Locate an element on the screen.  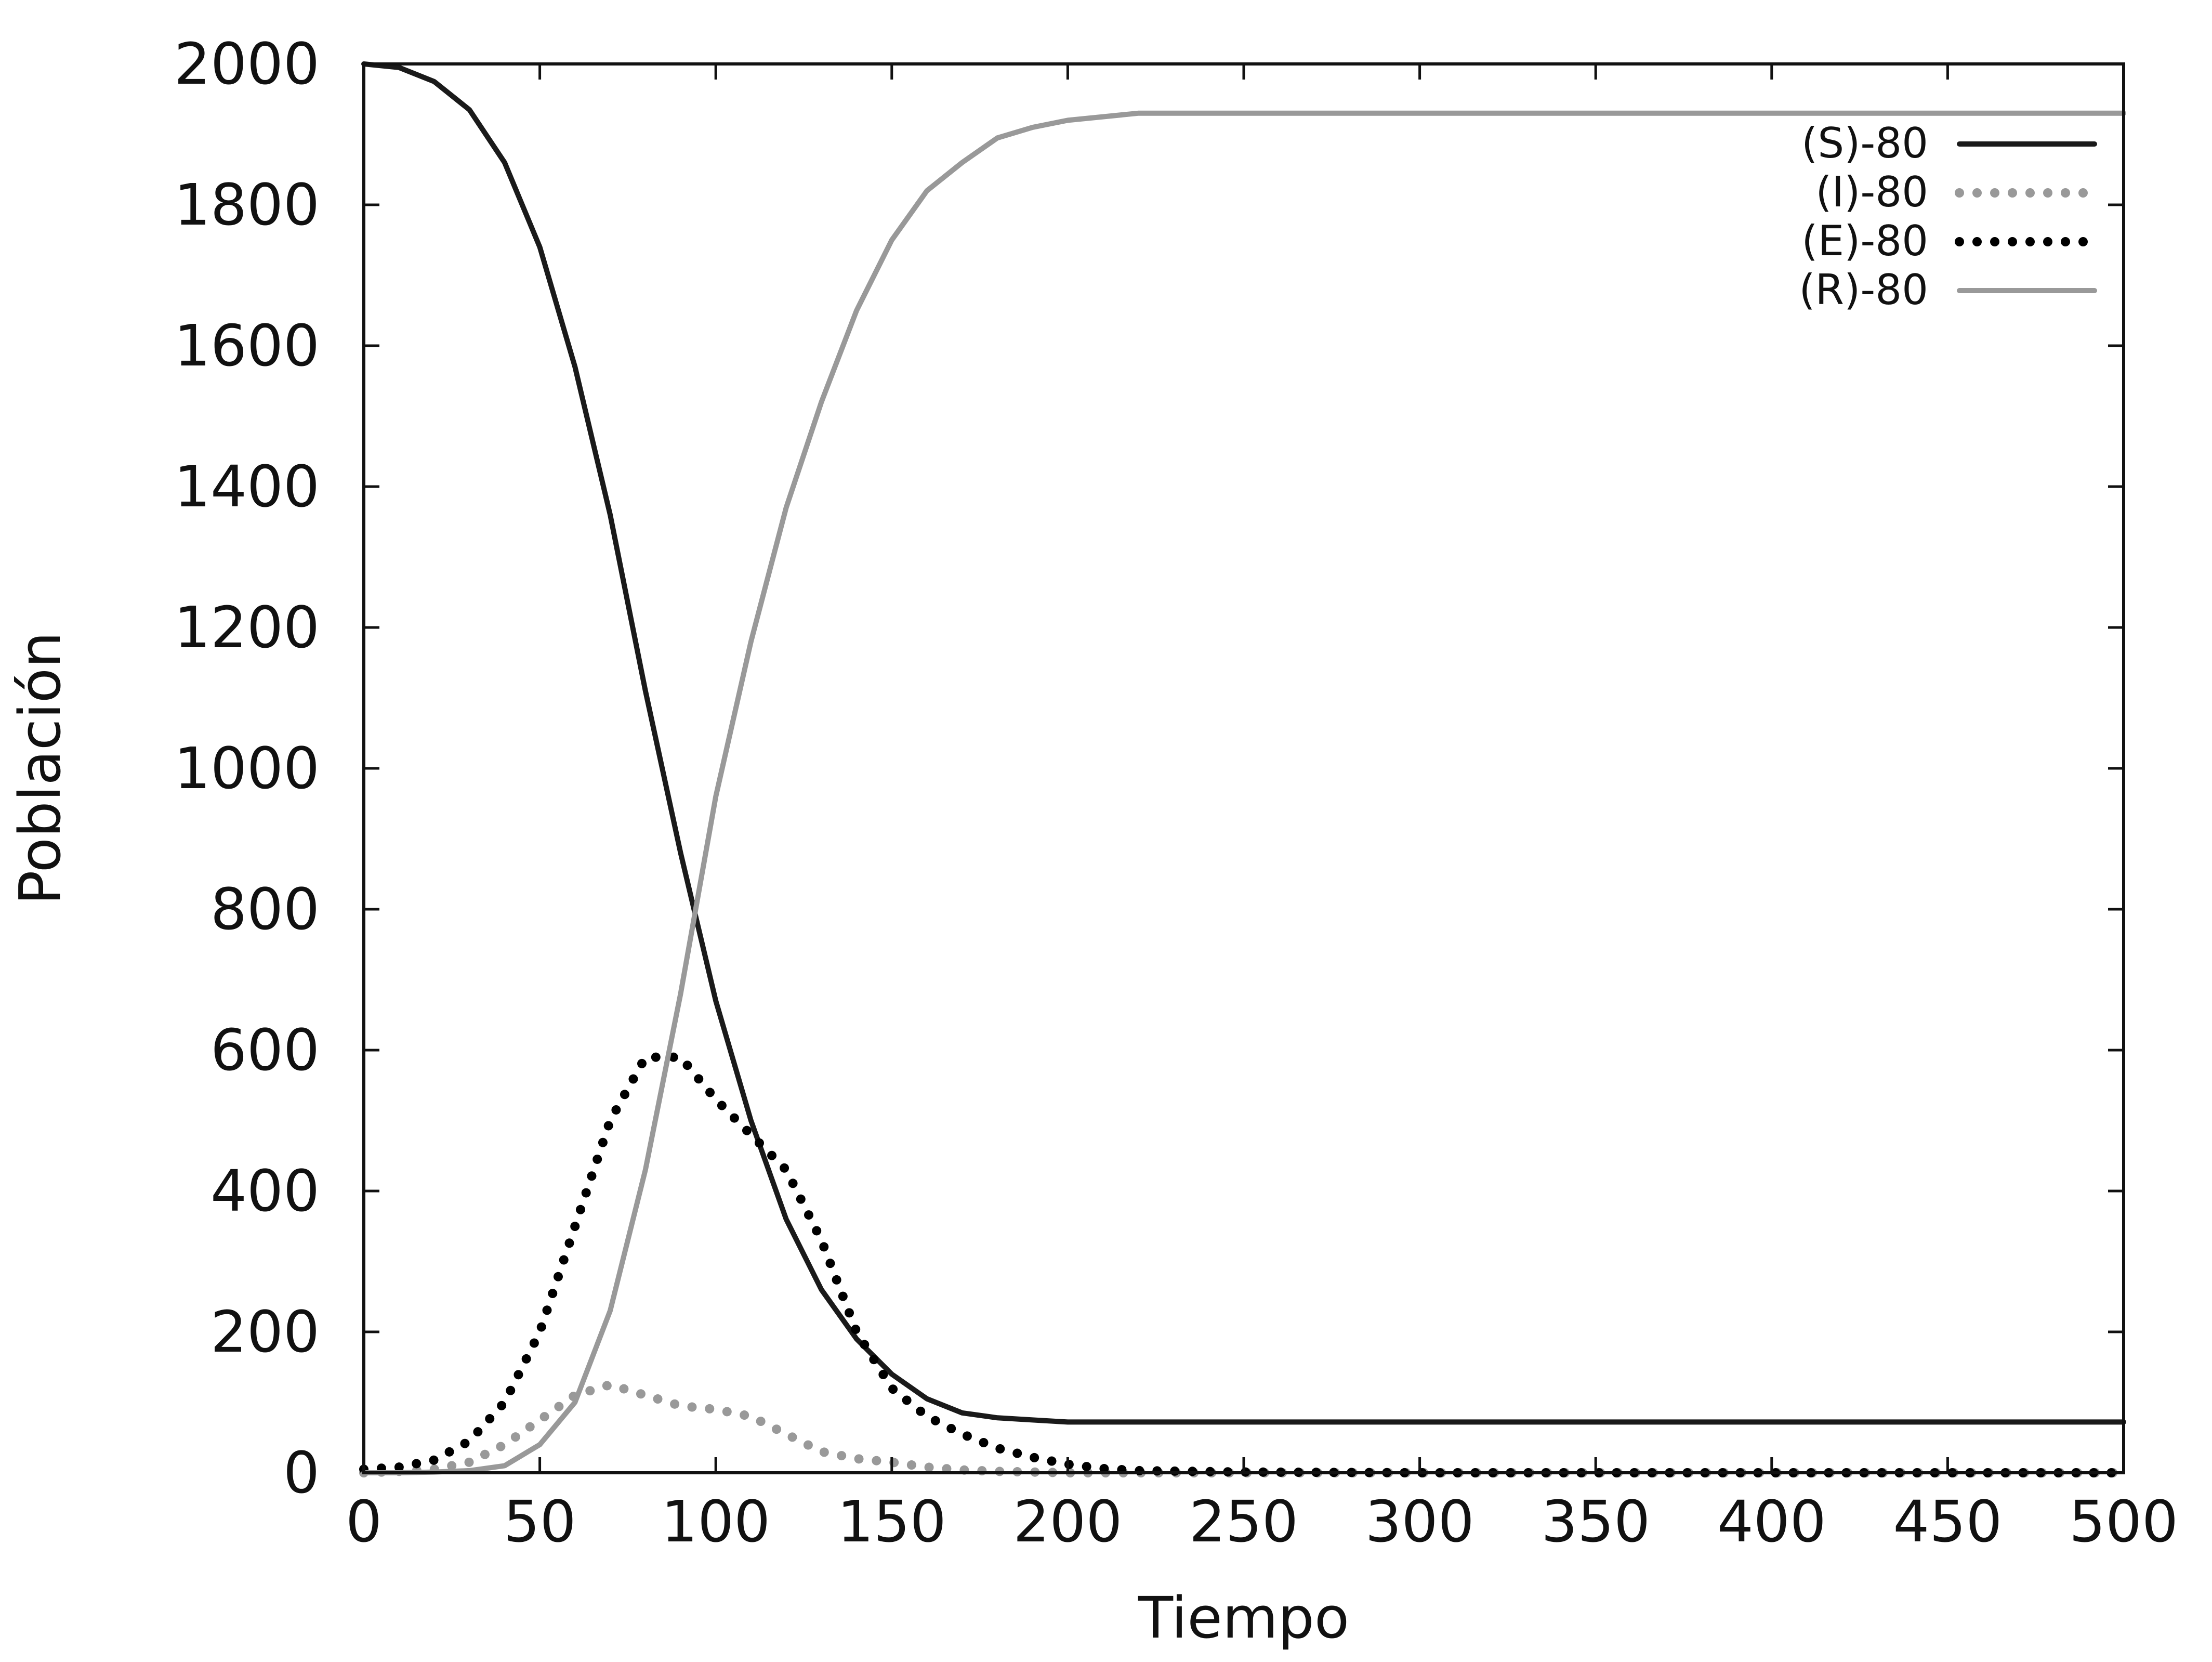
y-tick-label: 1800 is located at coordinates (247, 205).